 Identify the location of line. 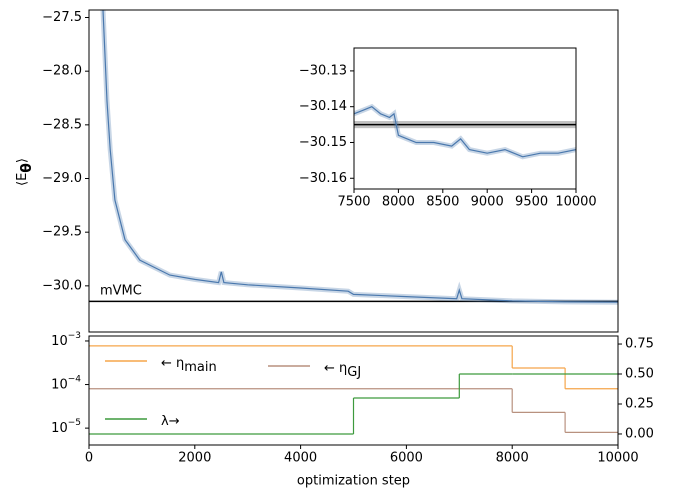
(465, 132).